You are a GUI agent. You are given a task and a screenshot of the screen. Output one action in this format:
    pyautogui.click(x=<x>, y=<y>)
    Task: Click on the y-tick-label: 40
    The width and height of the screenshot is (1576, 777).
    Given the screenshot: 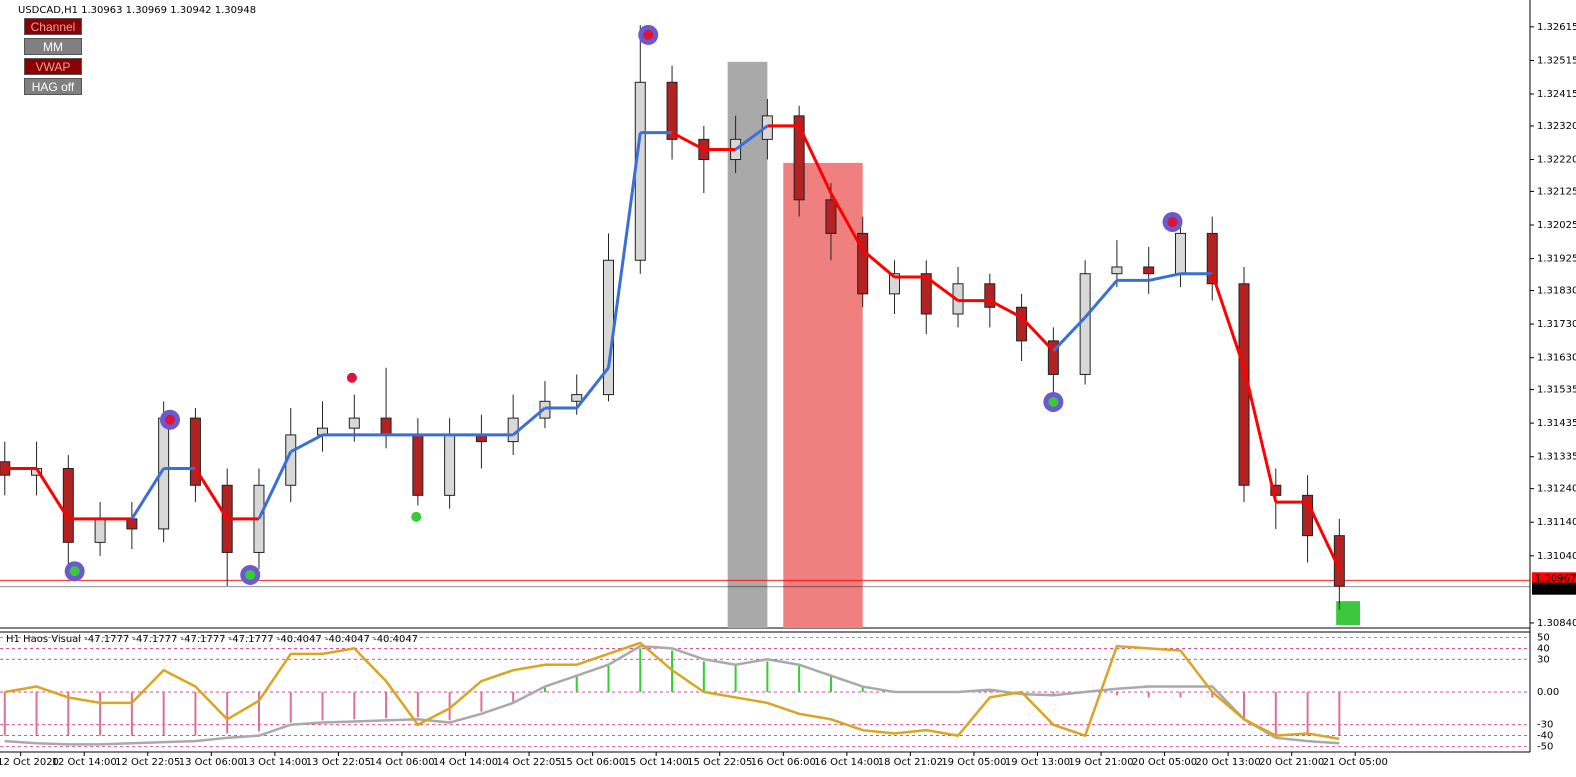 What is the action you would take?
    pyautogui.click(x=1543, y=648)
    